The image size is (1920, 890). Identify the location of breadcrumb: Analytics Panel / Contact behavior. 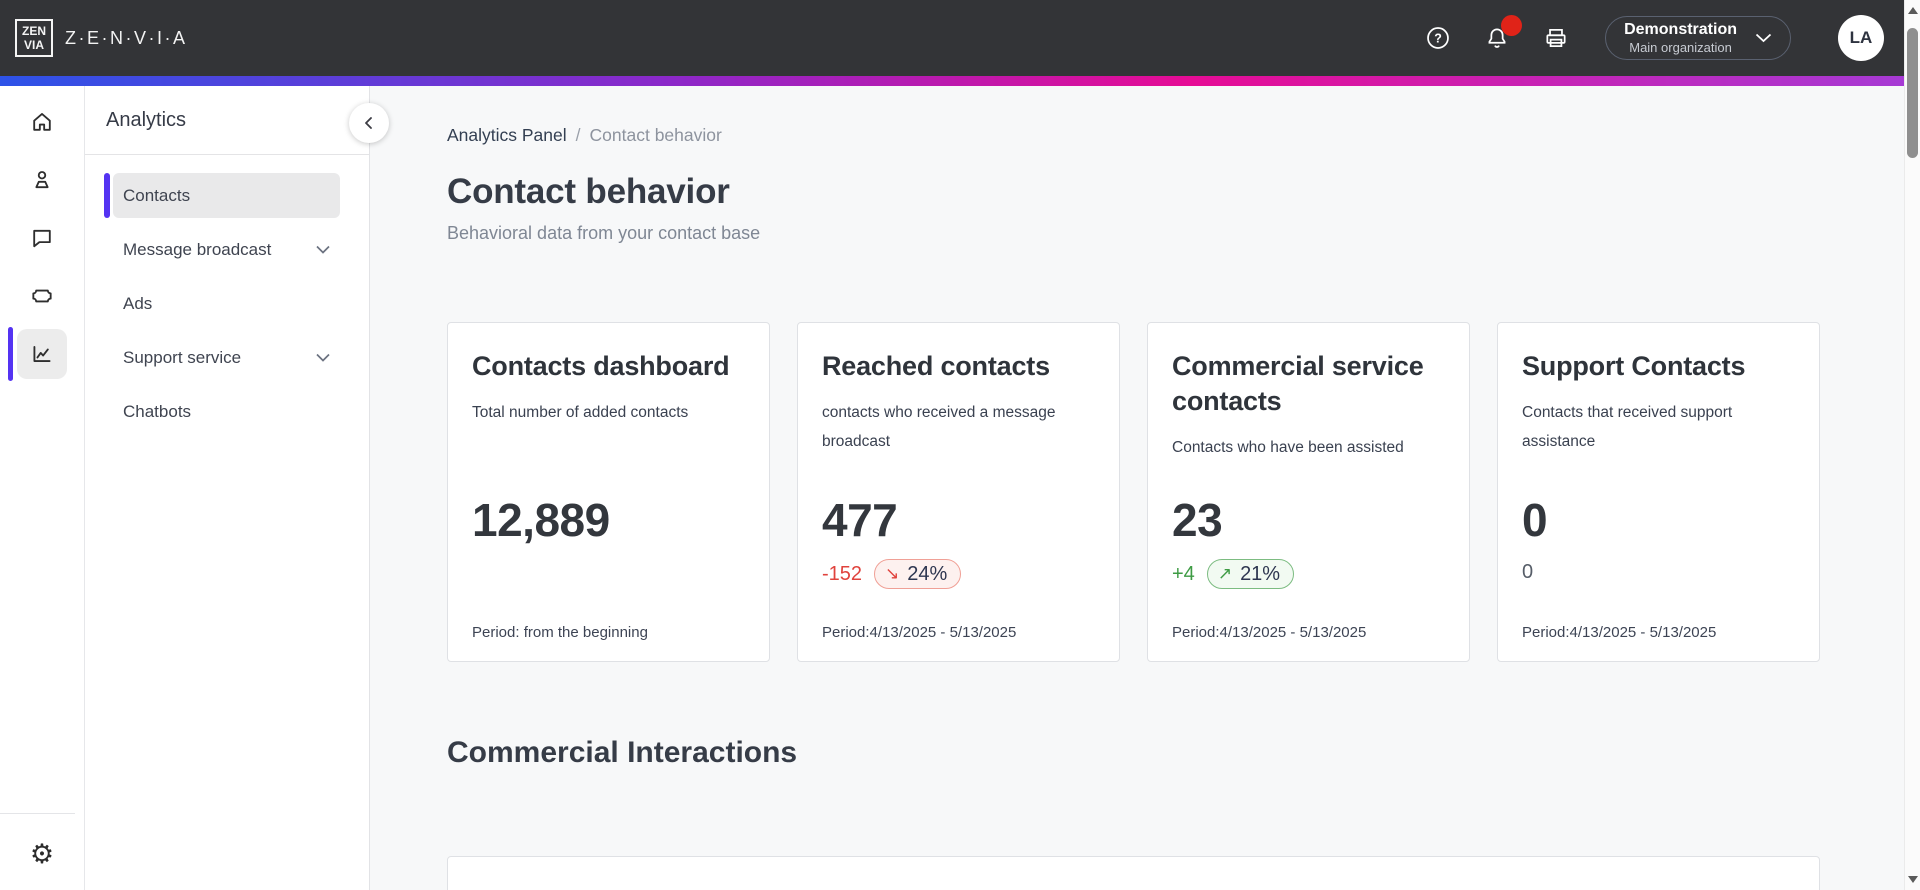
(1183, 135).